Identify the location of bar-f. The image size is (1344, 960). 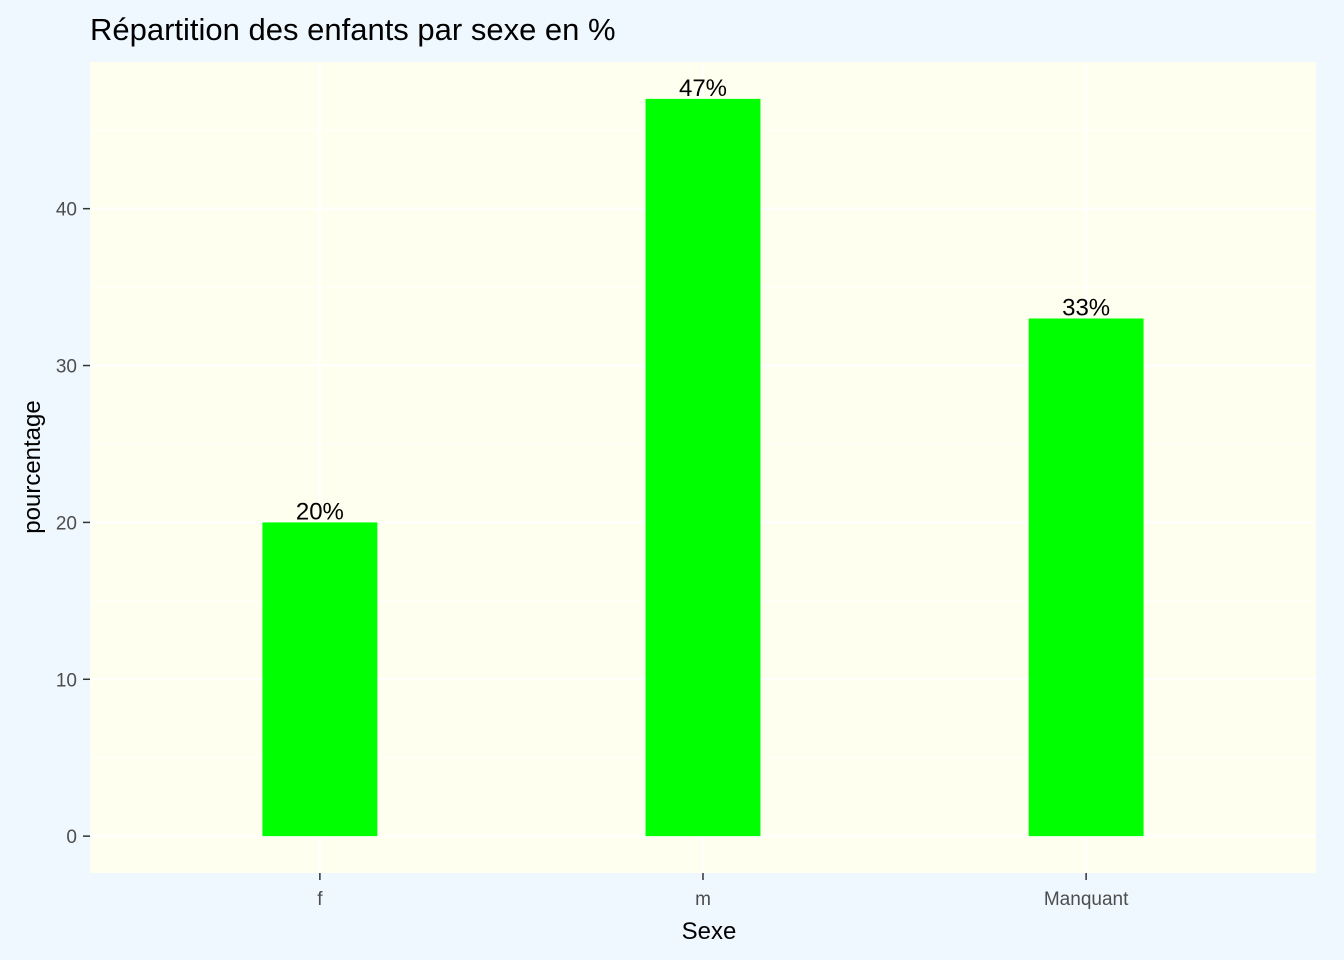
(320, 679).